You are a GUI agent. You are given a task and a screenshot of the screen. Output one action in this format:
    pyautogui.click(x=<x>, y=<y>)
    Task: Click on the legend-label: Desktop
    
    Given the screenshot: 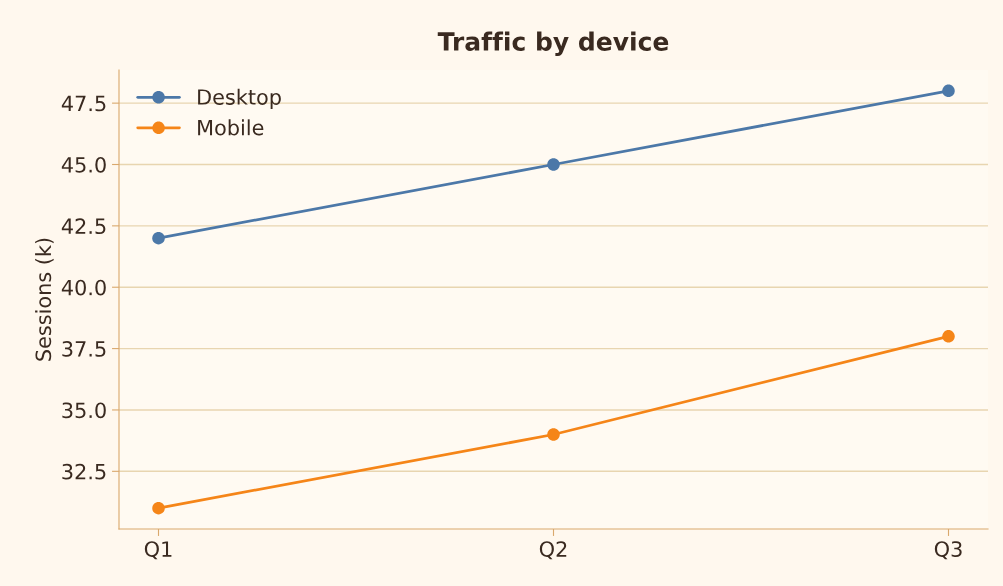 What is the action you would take?
    pyautogui.click(x=239, y=98)
    